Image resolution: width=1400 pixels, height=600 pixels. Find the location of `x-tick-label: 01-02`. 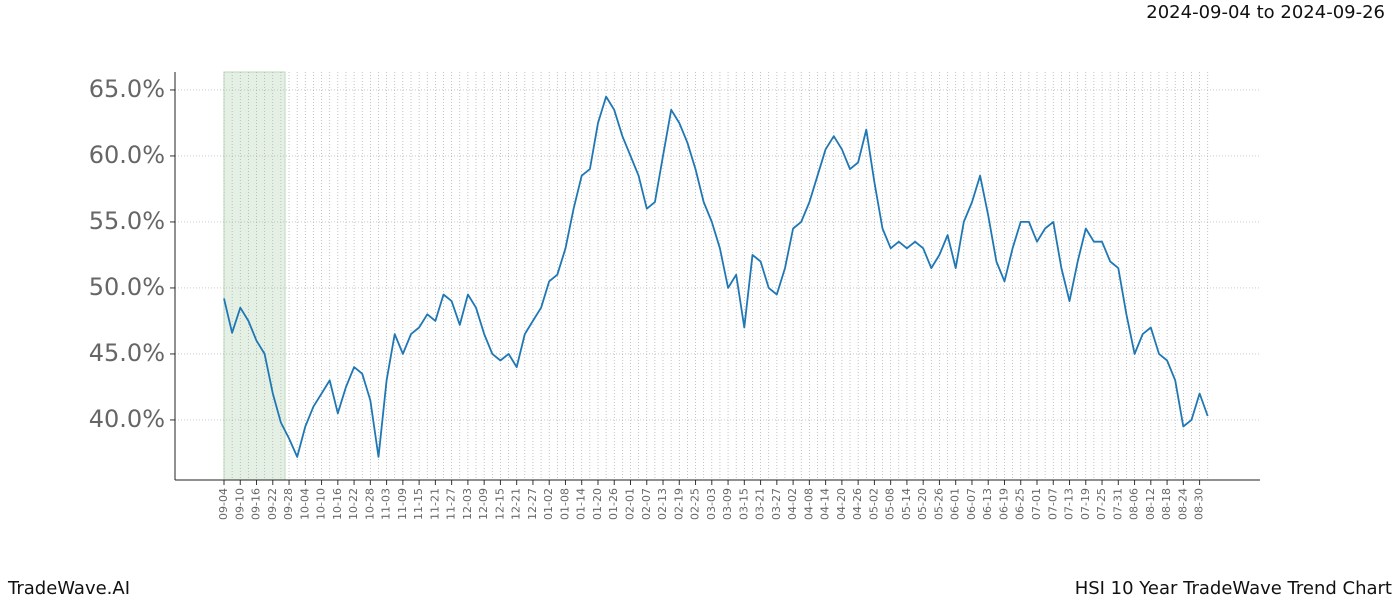

x-tick-label: 01-02 is located at coordinates (548, 504).